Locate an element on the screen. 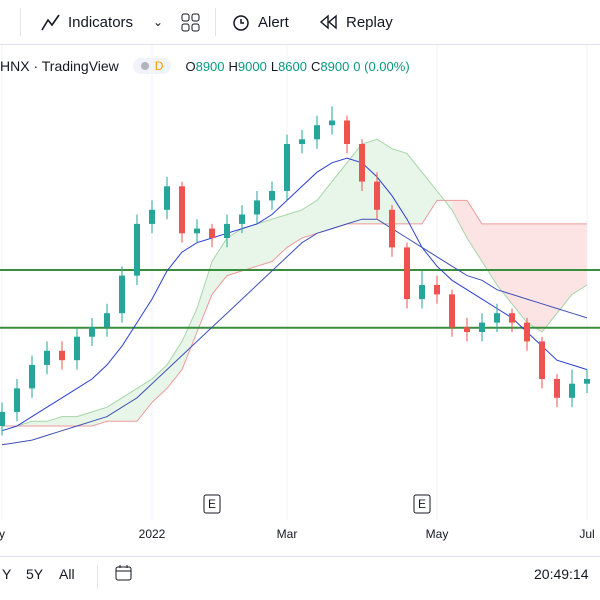 This screenshot has height=600, width=600. symbol: HNX · TradingView is located at coordinates (59, 66).